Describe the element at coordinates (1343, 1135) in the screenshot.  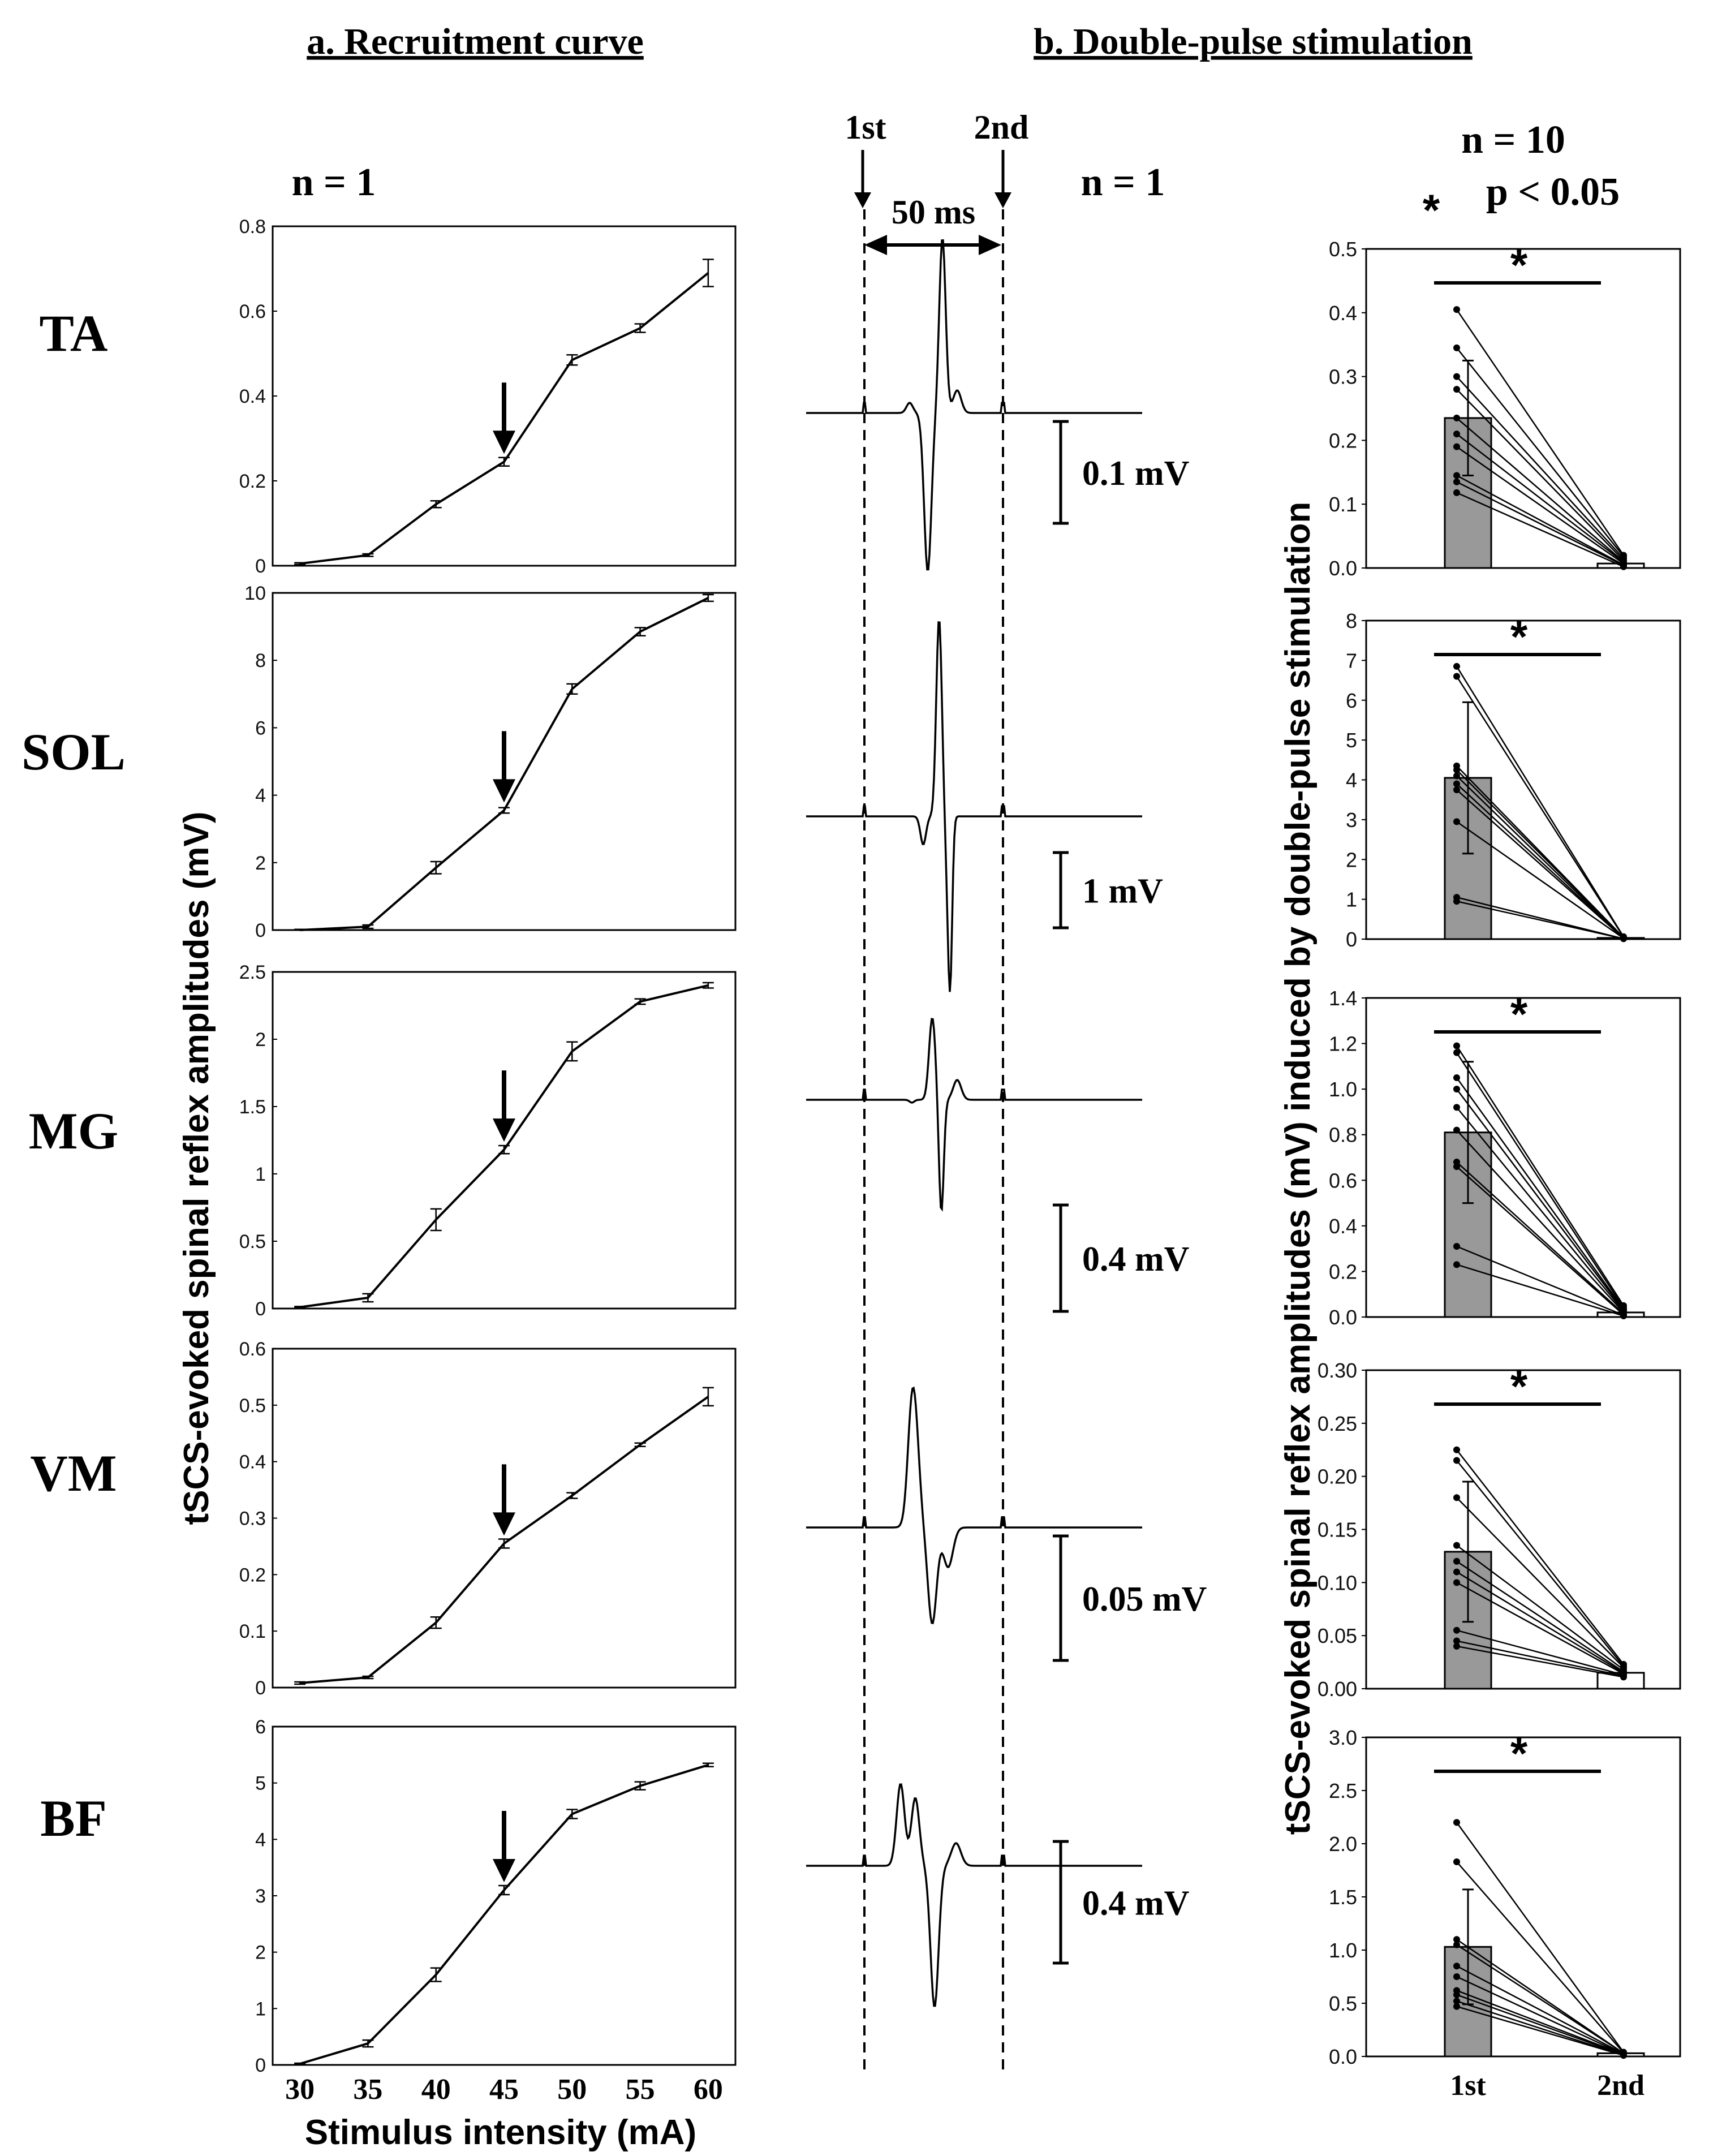
I see `y-tick-label: 0.8` at that location.